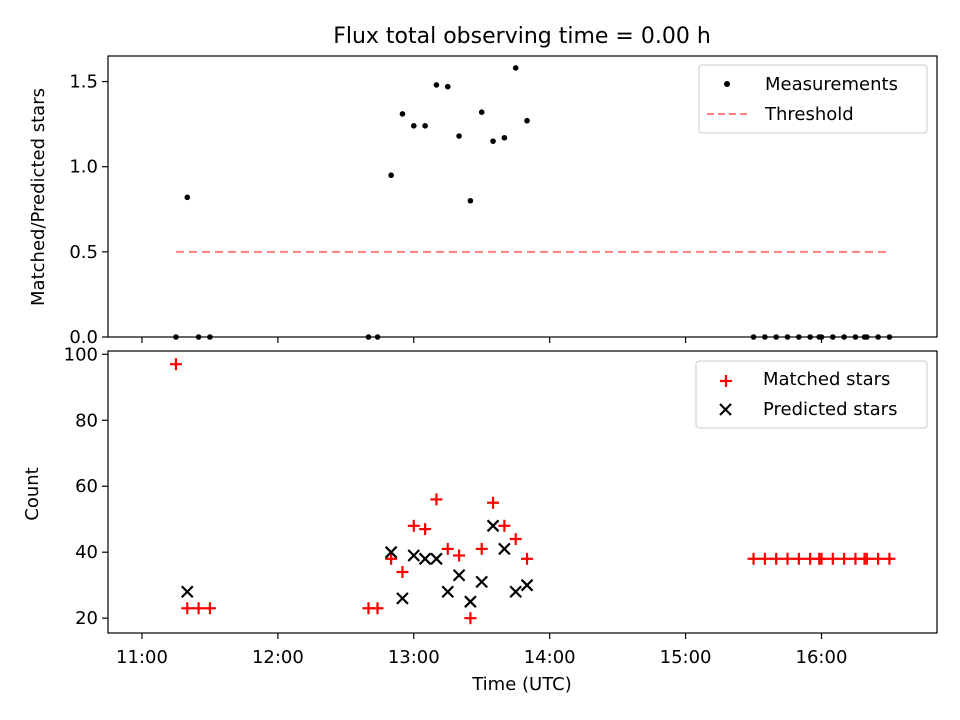 The width and height of the screenshot is (960, 720). I want to click on x-axis-label: Time (UTC), so click(521, 684).